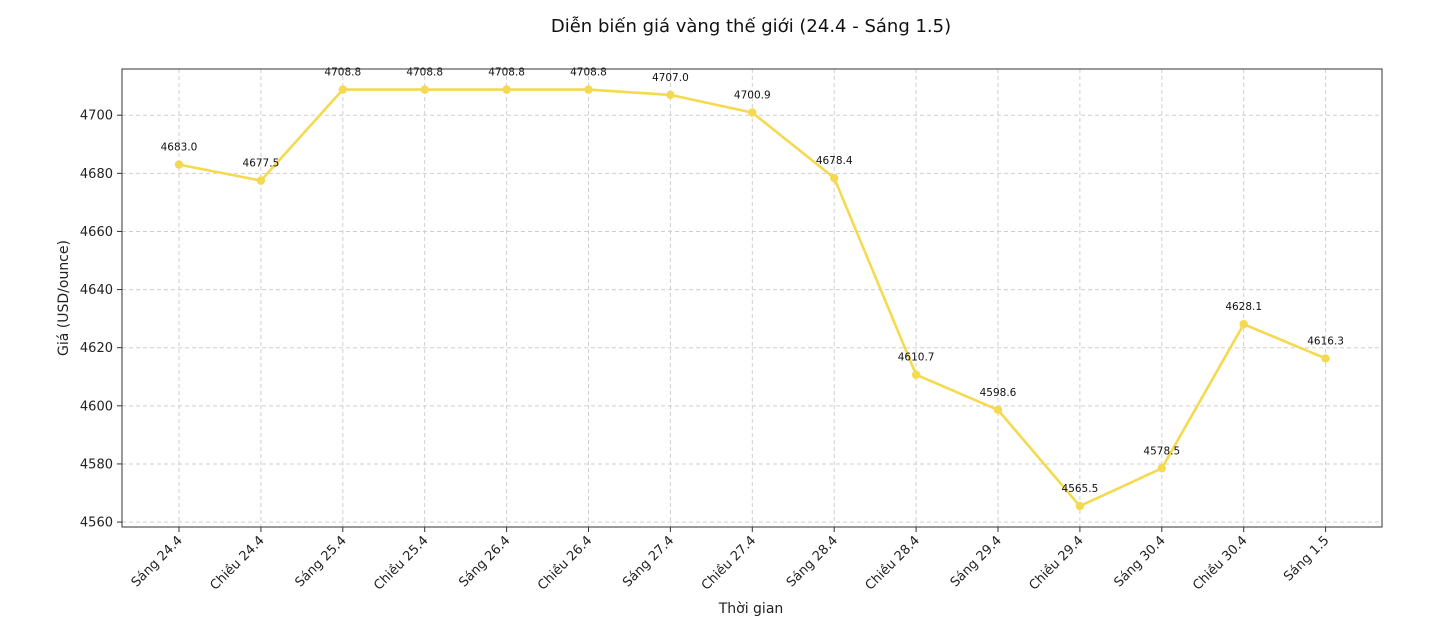 The image size is (1442, 638). Describe the element at coordinates (484, 561) in the screenshot. I see `x-tick-label: Sáng 26.4` at that location.